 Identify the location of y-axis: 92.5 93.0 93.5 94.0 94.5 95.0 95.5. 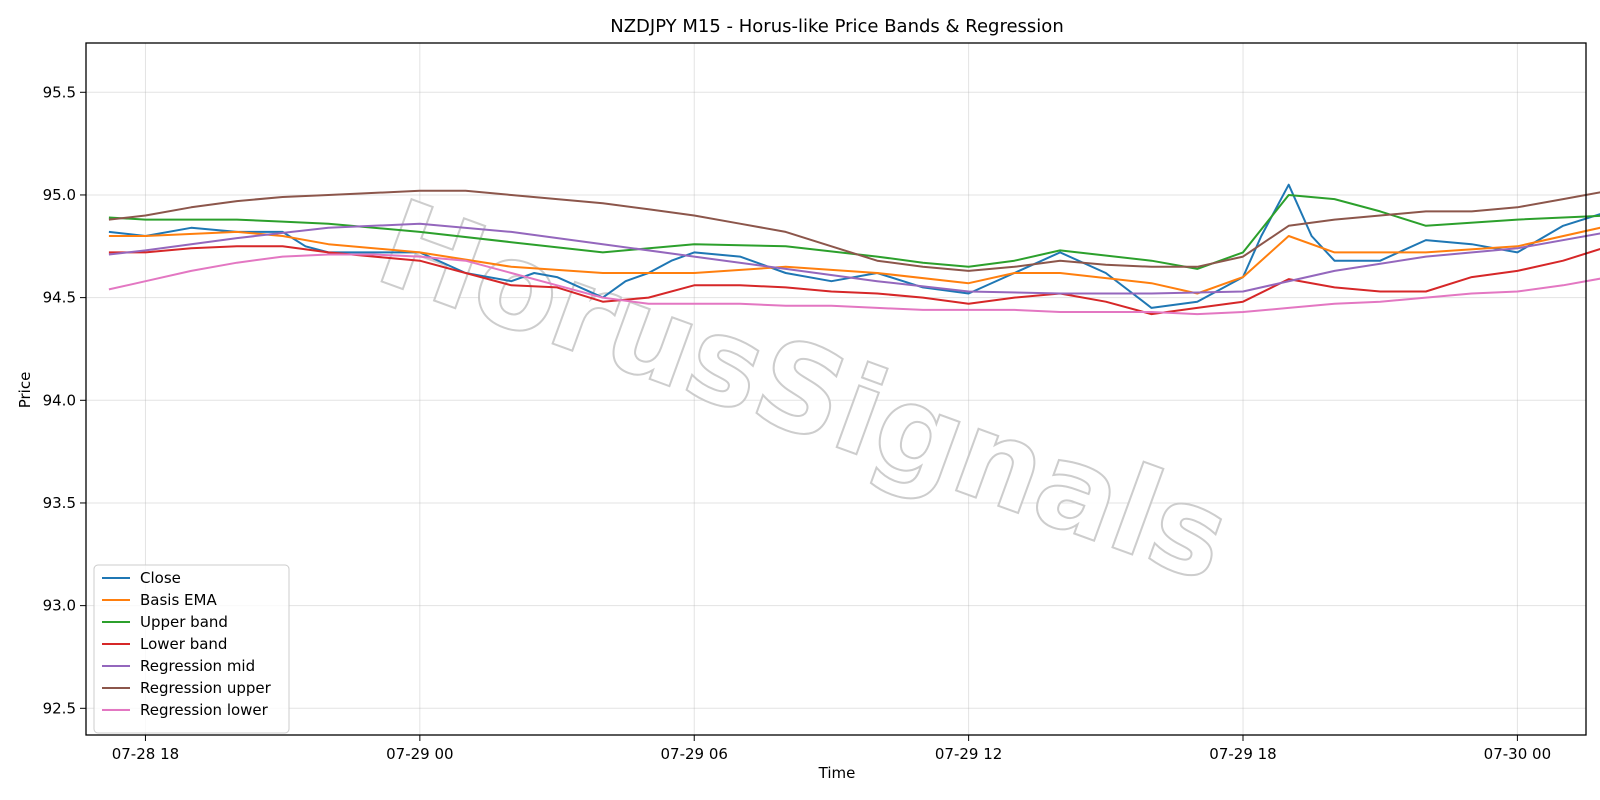
(64, 400).